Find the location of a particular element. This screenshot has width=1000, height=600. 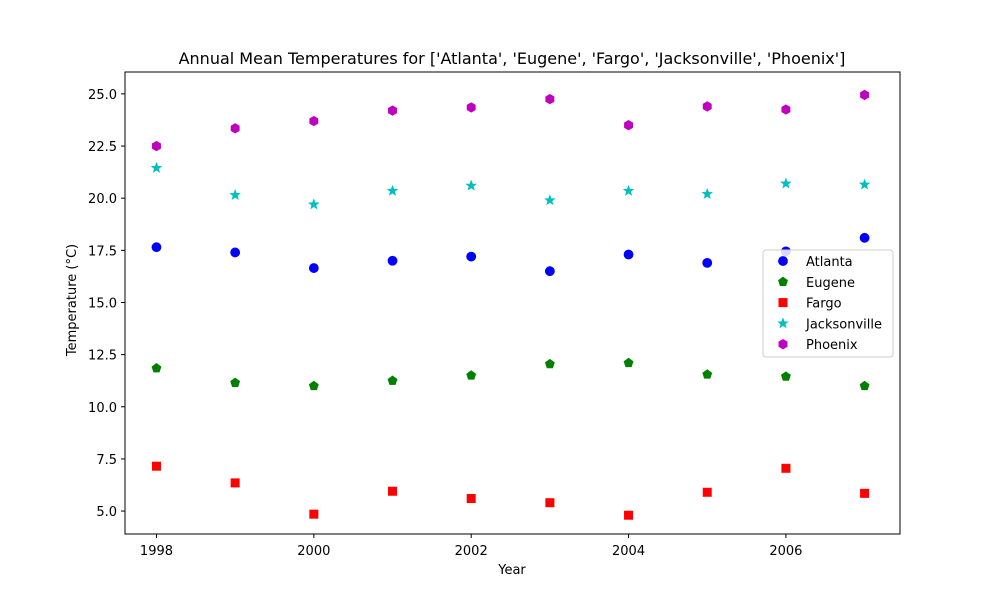

legend-box is located at coordinates (828, 303).